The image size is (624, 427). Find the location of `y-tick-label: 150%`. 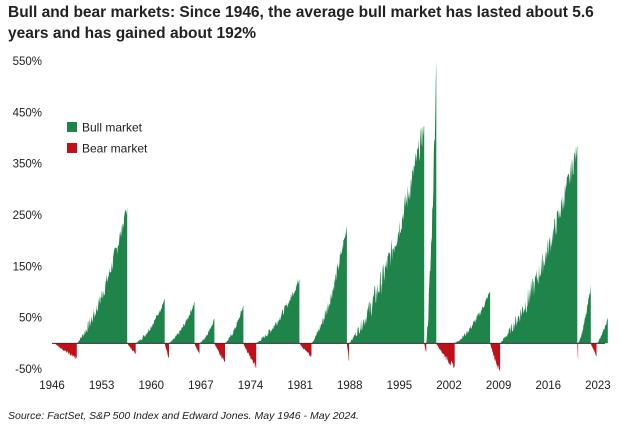

y-tick-label: 150% is located at coordinates (27, 267).